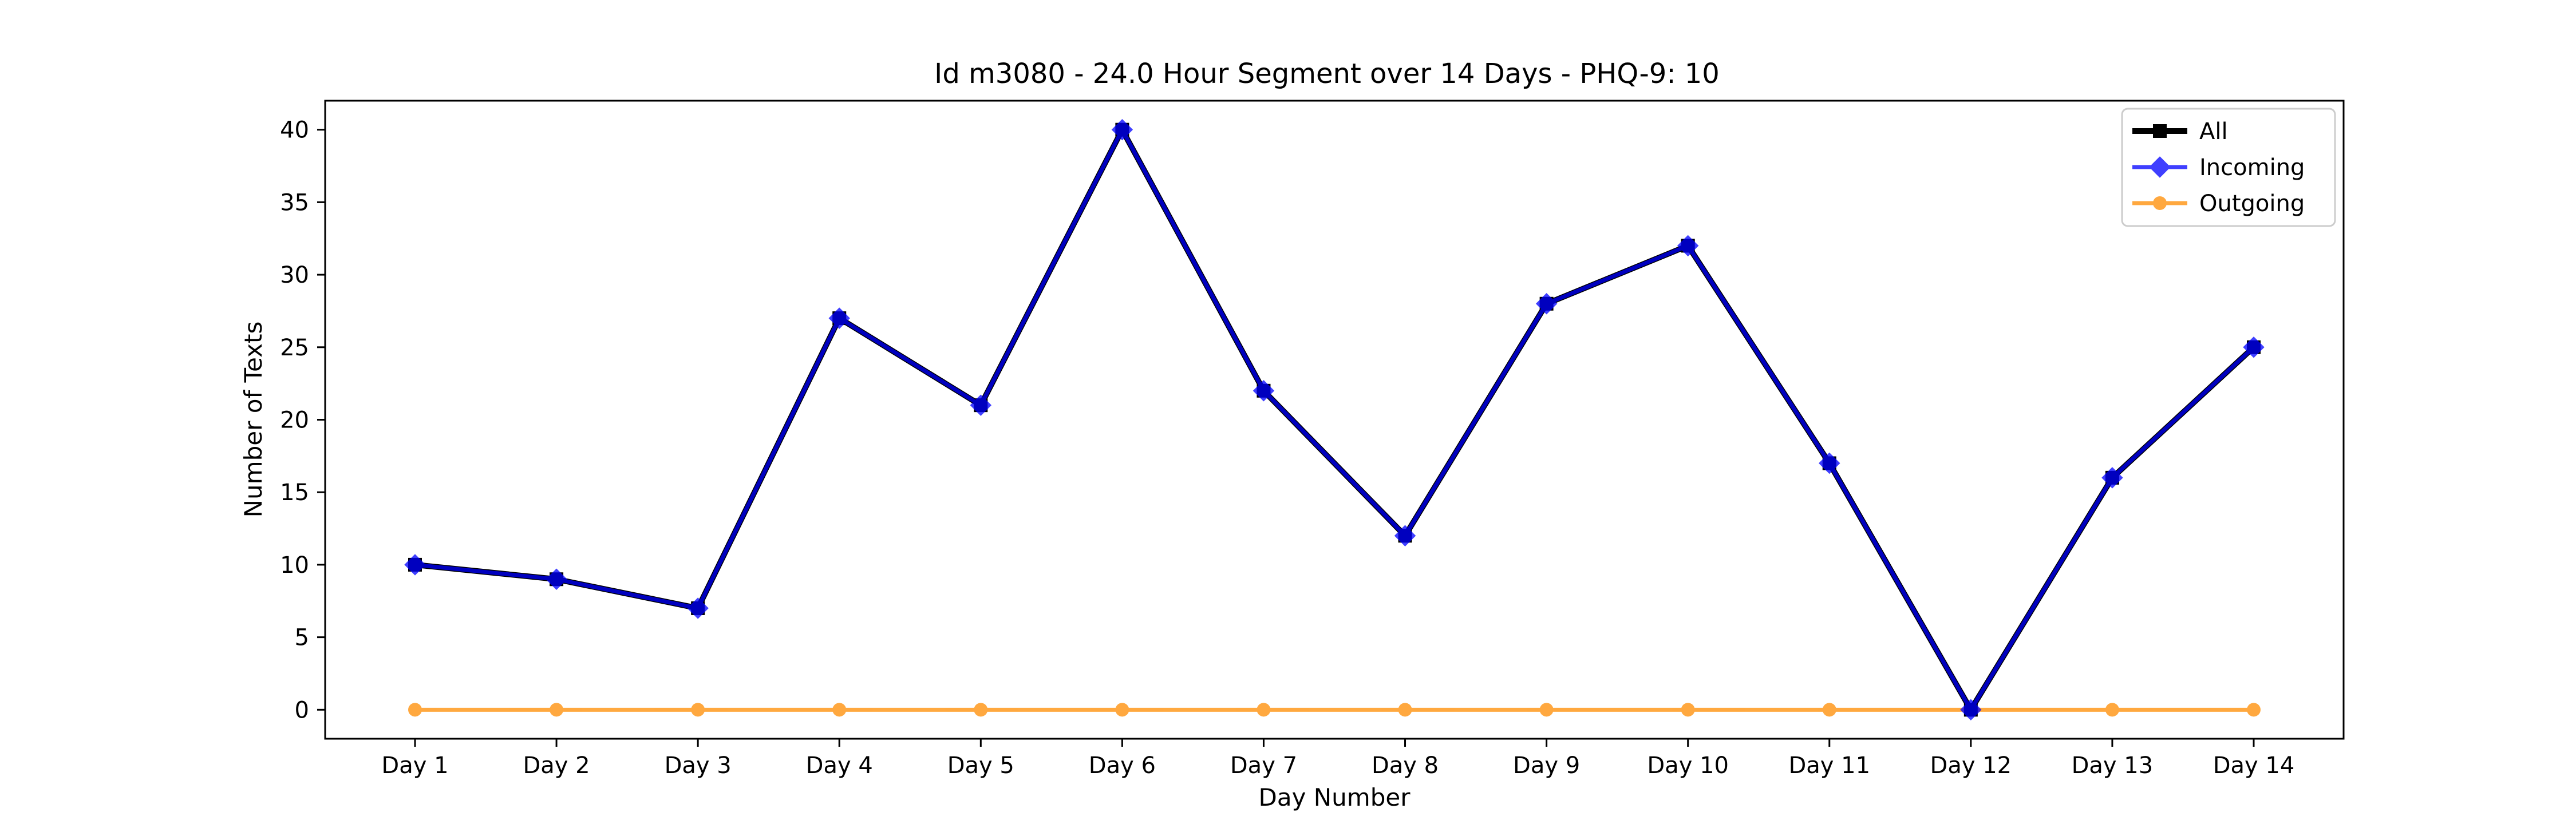  Describe the element at coordinates (294, 202) in the screenshot. I see `y-tick-label: 35` at that location.